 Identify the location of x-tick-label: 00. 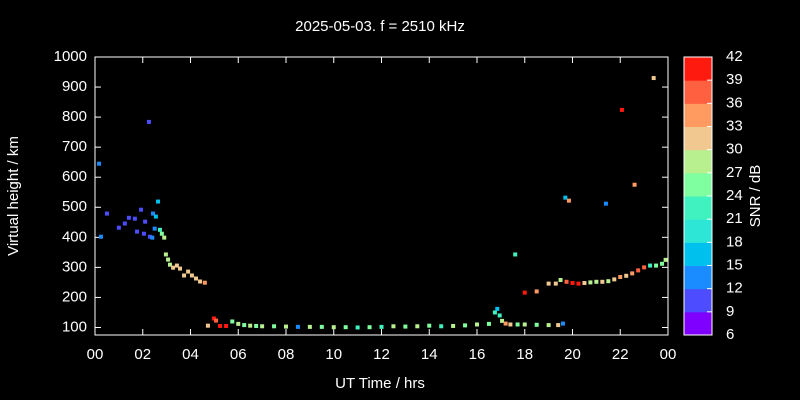
(668, 354).